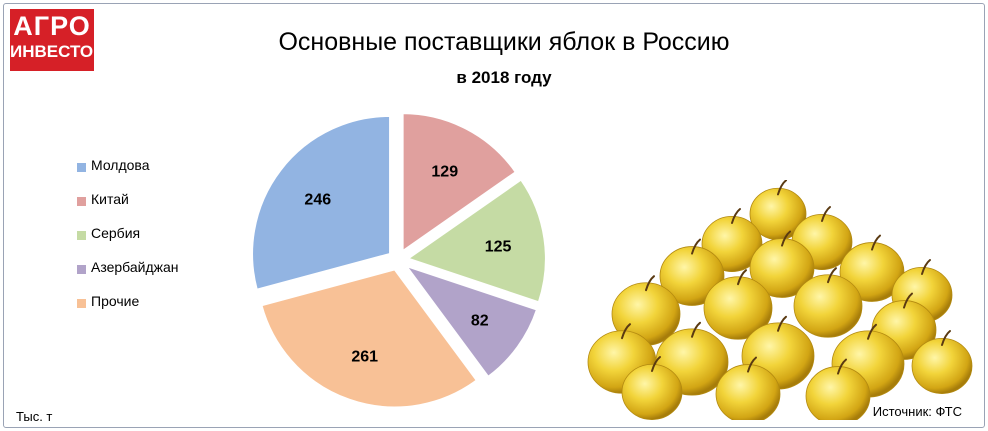  What do you see at coordinates (498, 247) in the screenshot?
I see `pie-slice-value-label: 125` at bounding box center [498, 247].